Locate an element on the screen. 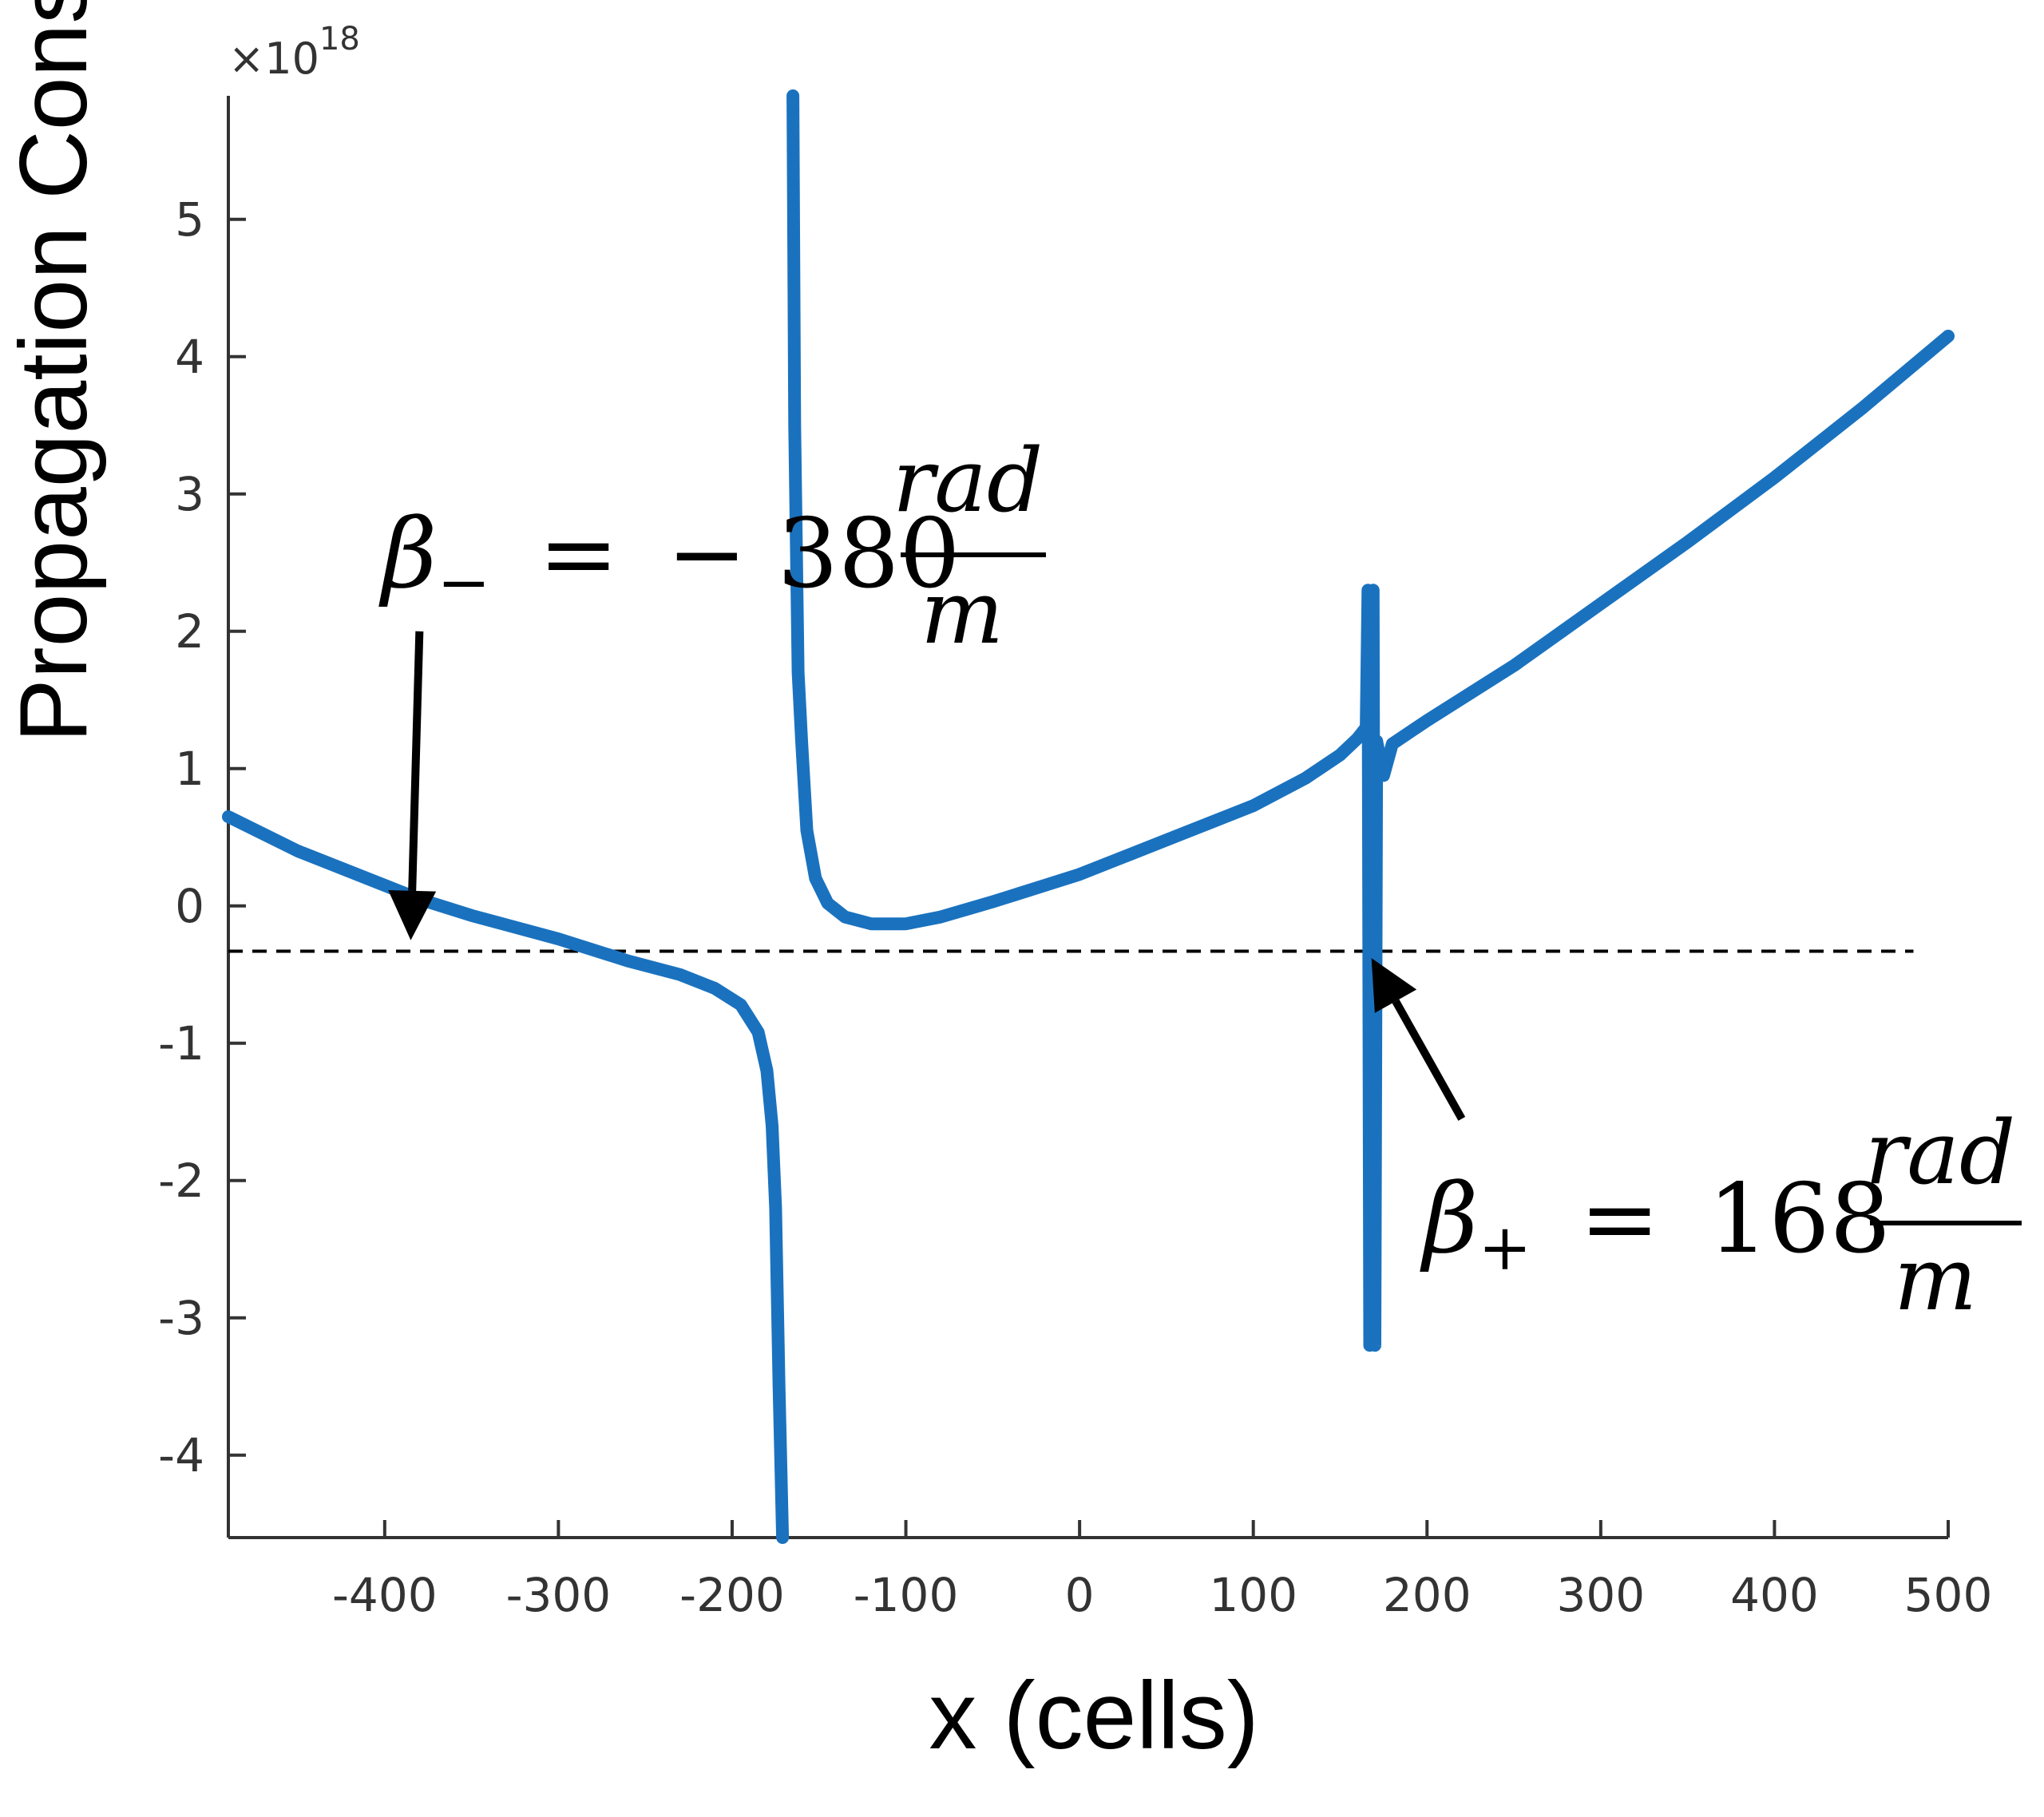 This screenshot has height=1817, width=2044. x-tick-label: -300 is located at coordinates (559, 1595).